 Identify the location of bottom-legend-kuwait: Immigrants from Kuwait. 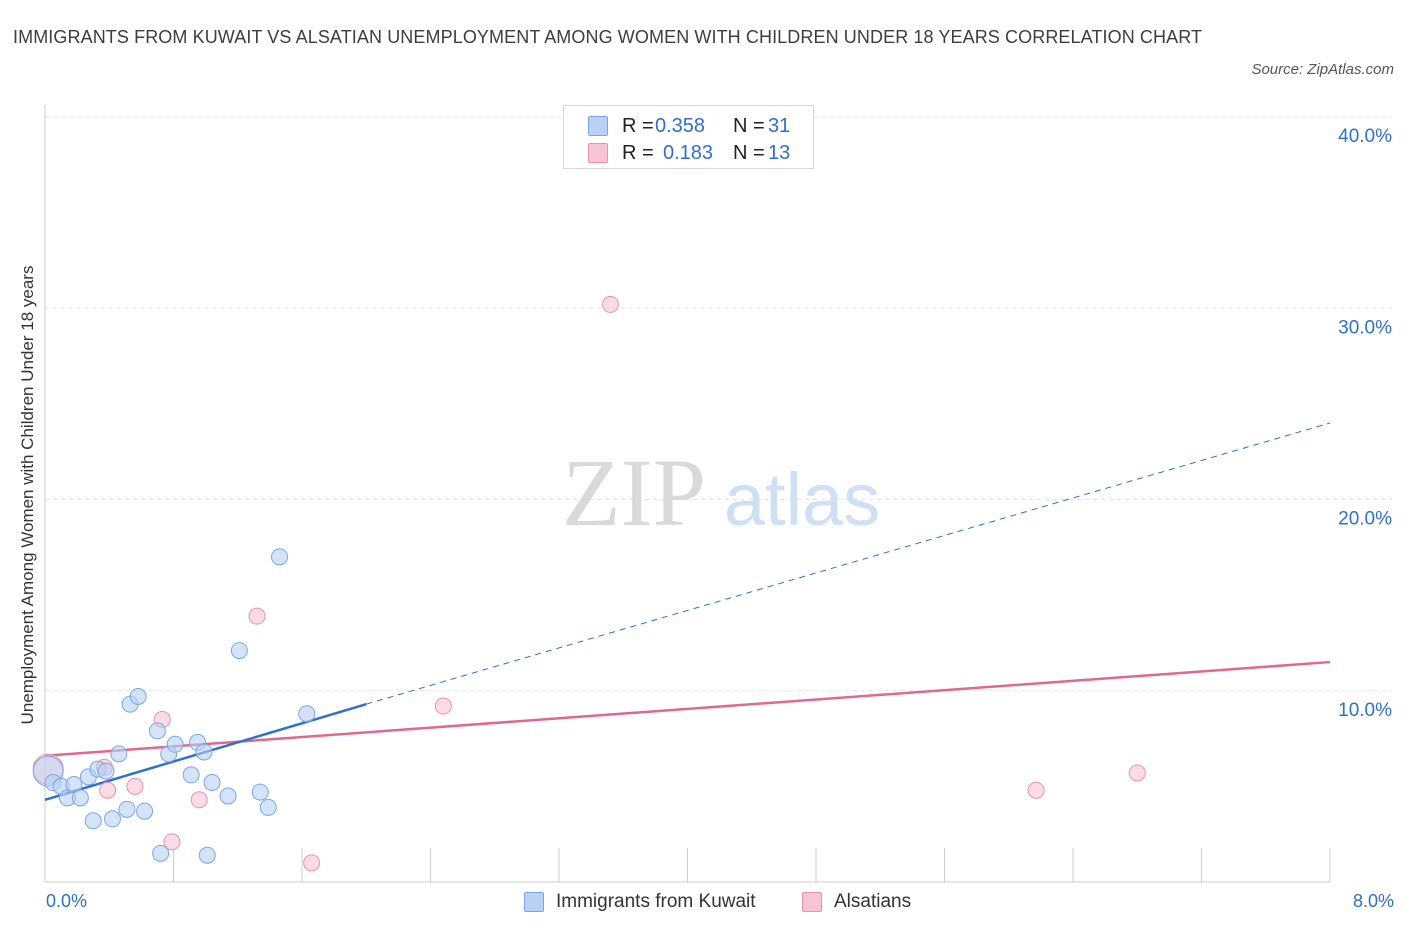
(654, 902).